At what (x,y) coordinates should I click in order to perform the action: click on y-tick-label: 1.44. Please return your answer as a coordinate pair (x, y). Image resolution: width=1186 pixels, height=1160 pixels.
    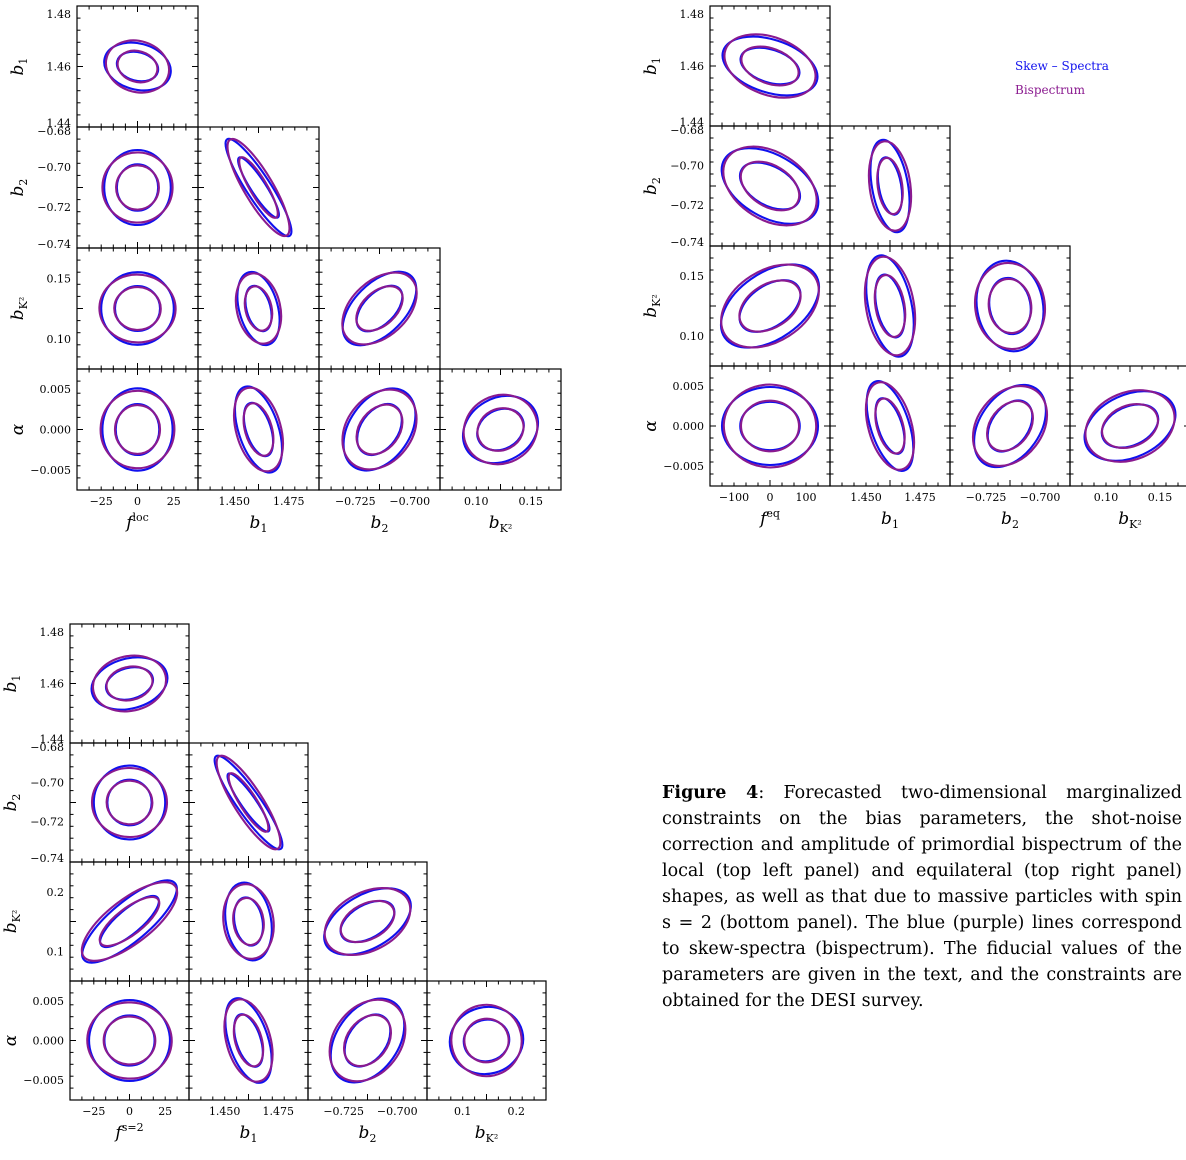
    Looking at the image, I should click on (59, 123).